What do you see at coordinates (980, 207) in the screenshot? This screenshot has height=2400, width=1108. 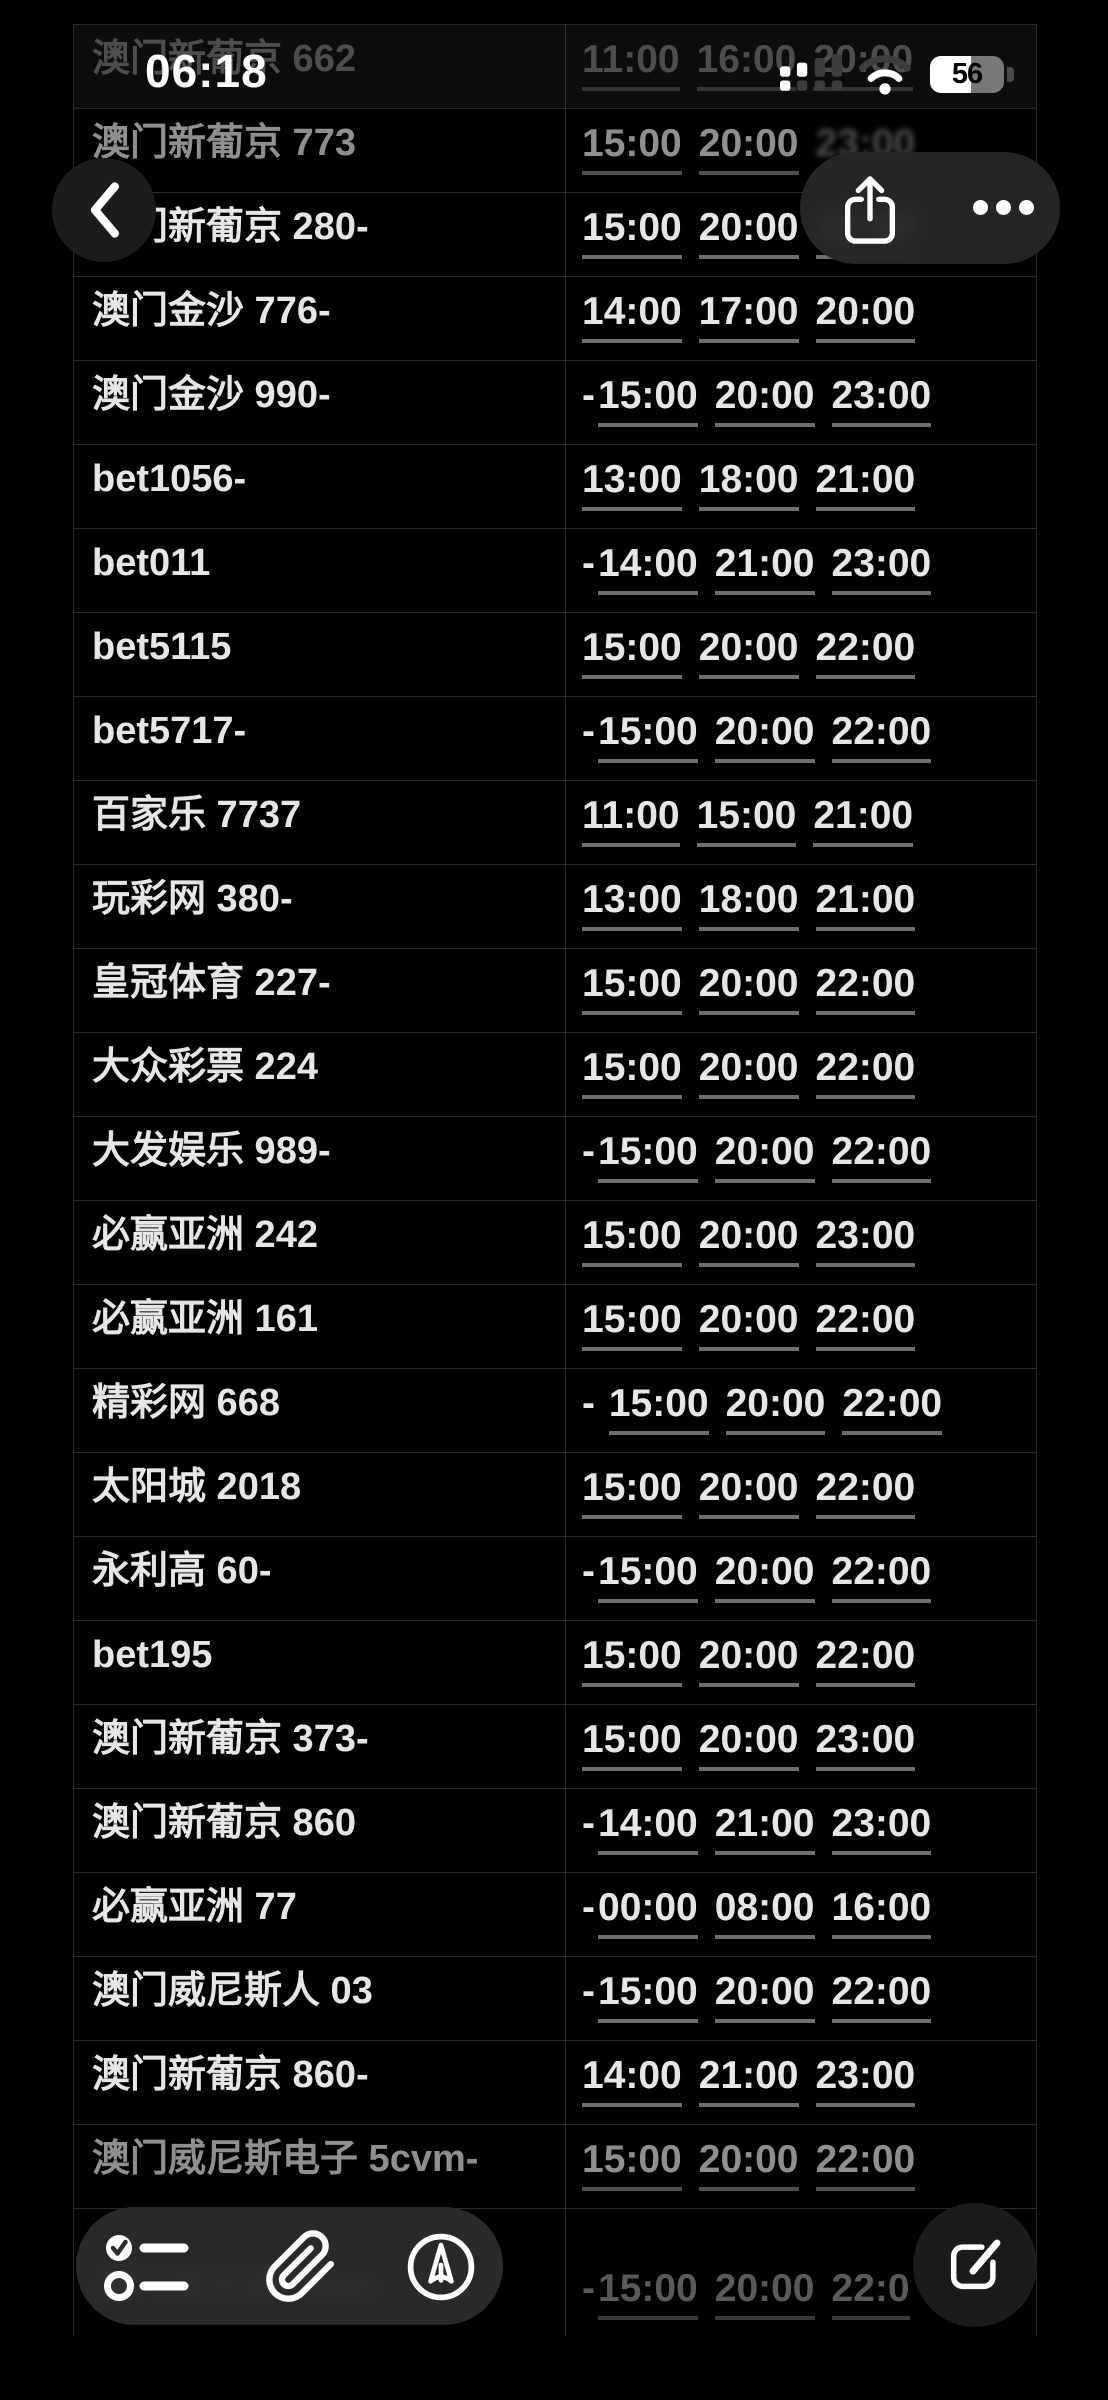 I see `dot` at bounding box center [980, 207].